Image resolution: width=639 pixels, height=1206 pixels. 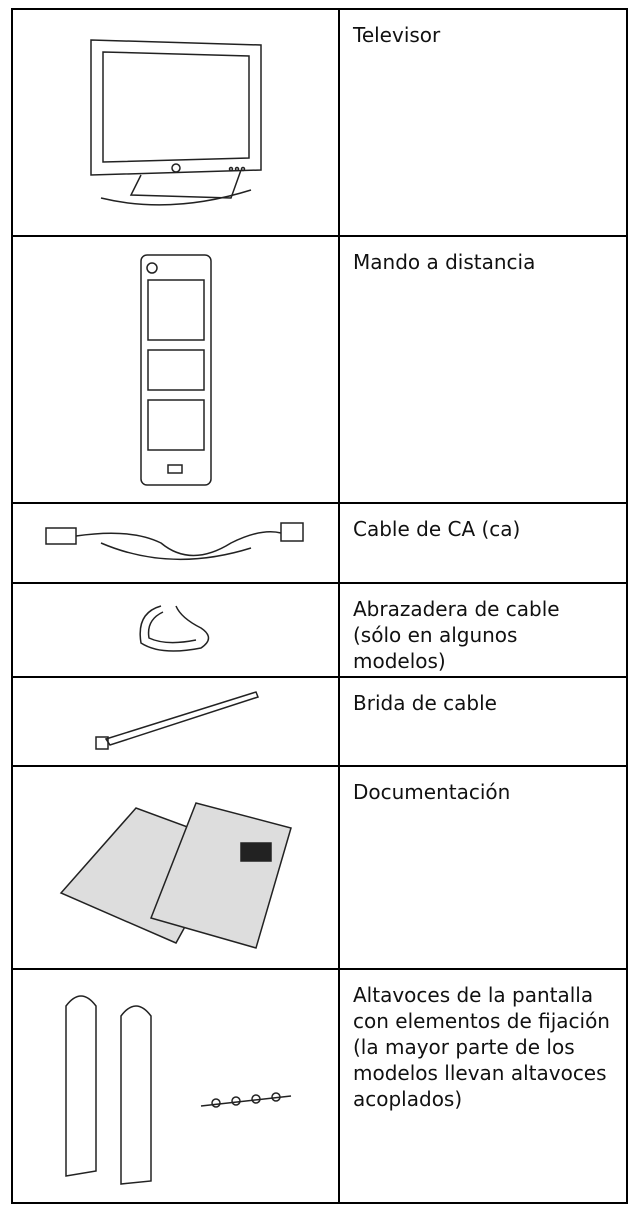 What do you see at coordinates (483, 369) in the screenshot?
I see `item-label: Mando a distancia` at bounding box center [483, 369].